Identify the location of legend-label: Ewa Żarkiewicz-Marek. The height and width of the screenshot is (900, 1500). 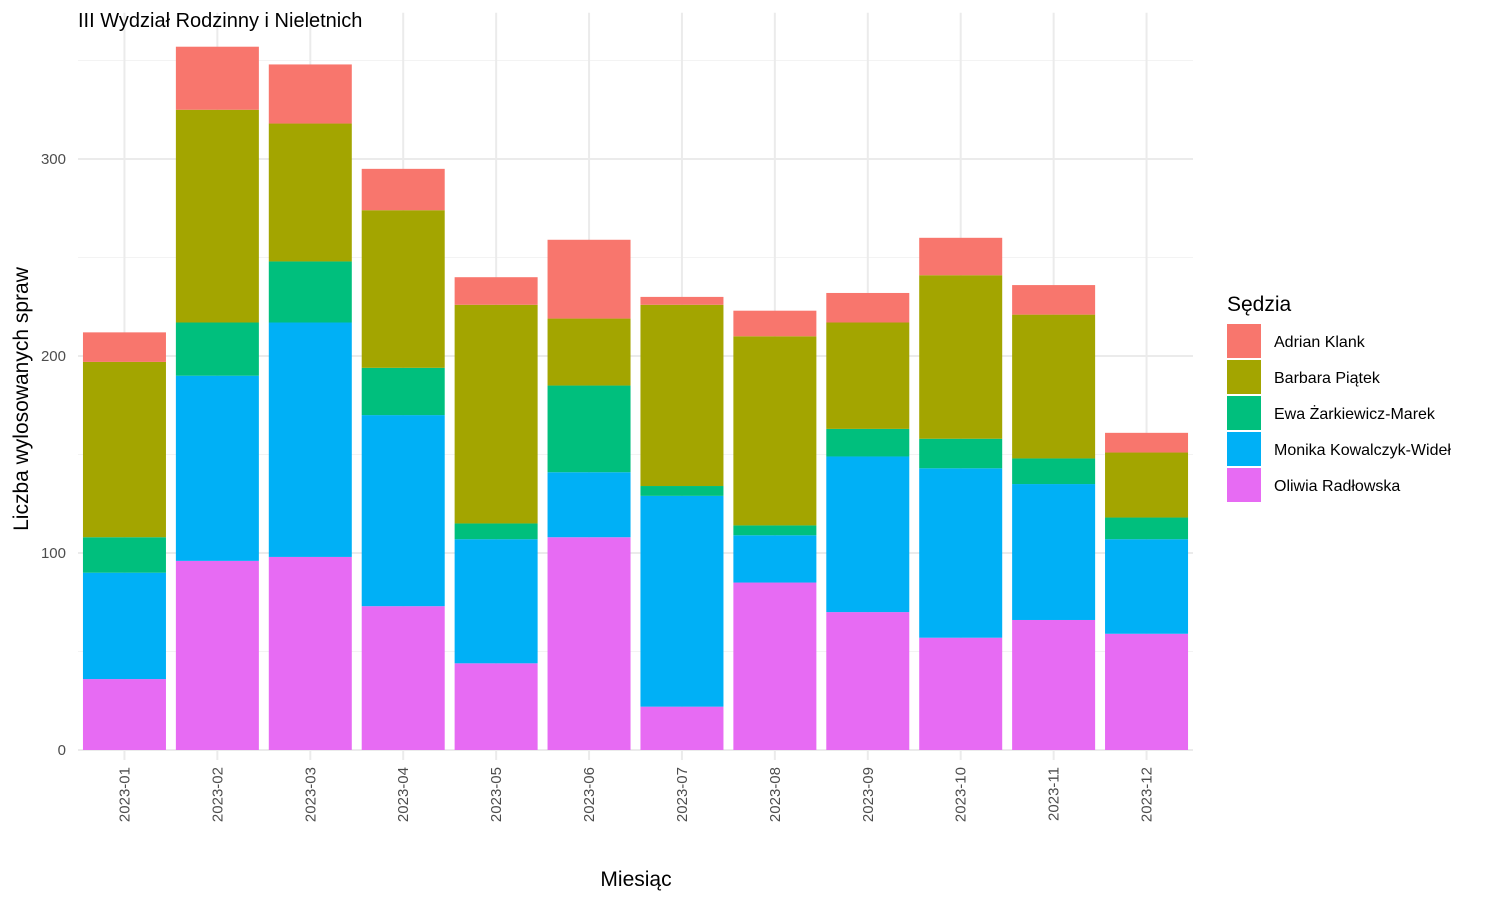
(1355, 413).